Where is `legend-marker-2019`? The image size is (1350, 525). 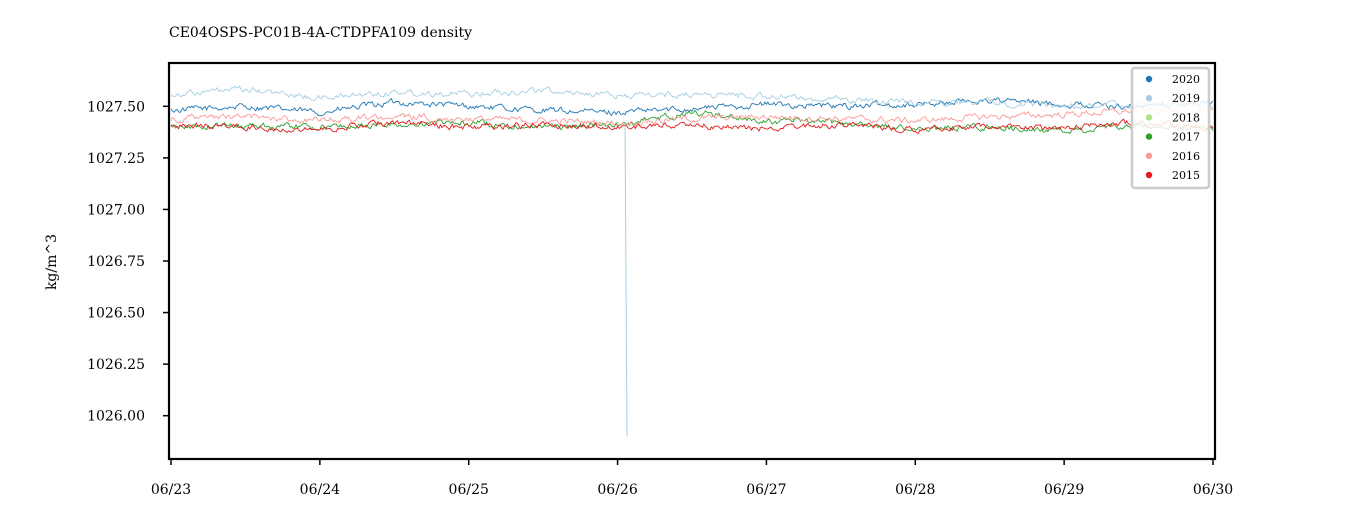
legend-marker-2019 is located at coordinates (1149, 98).